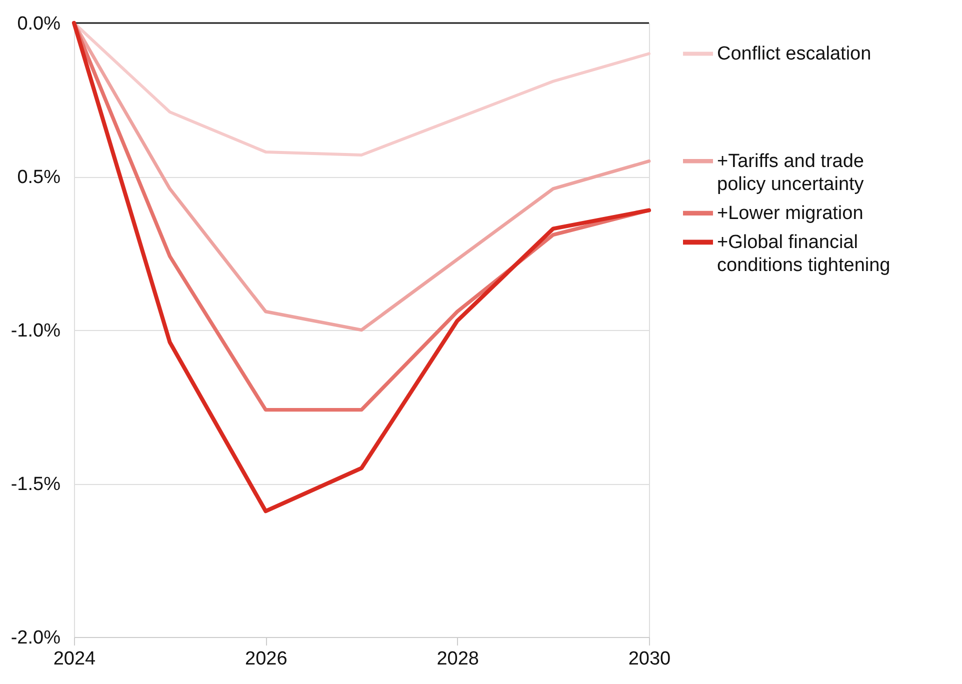 The height and width of the screenshot is (684, 962). Describe the element at coordinates (266, 659) in the screenshot. I see `x-tick-label: 2026` at that location.